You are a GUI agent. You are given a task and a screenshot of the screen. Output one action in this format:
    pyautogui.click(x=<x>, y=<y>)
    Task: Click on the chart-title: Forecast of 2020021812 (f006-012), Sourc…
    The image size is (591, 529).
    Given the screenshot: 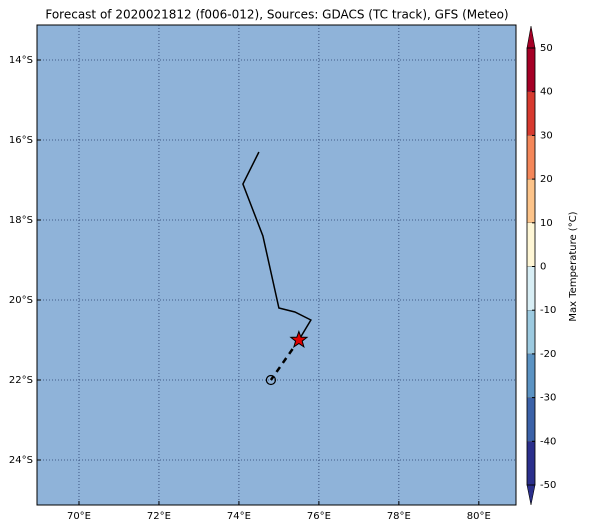 What is the action you would take?
    pyautogui.click(x=276, y=15)
    